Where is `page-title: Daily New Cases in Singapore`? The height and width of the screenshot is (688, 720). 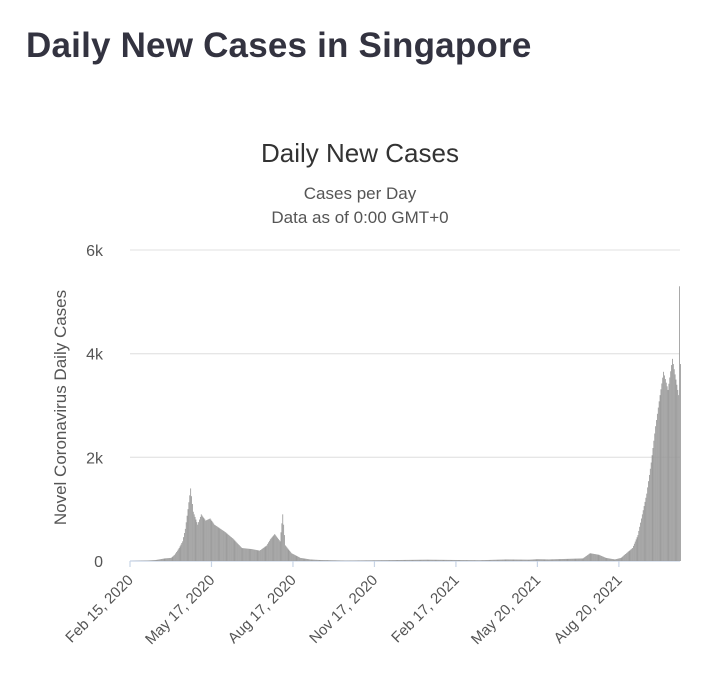
page-title: Daily New Cases in Singapore is located at coordinates (279, 45).